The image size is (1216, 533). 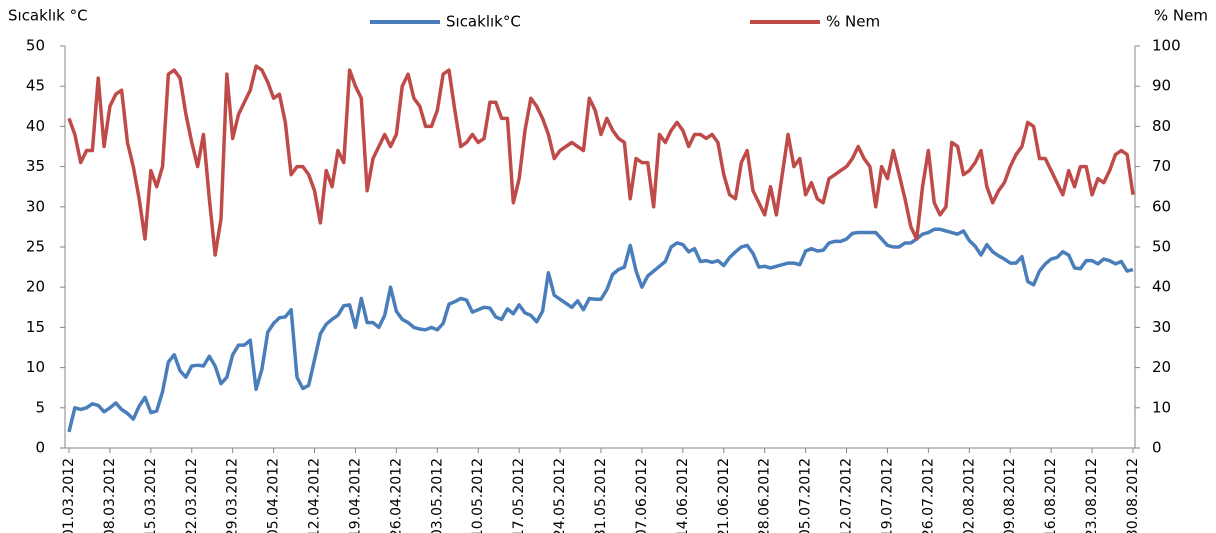 What do you see at coordinates (1161, 206) in the screenshot?
I see `y2-tick-label: 60` at bounding box center [1161, 206].